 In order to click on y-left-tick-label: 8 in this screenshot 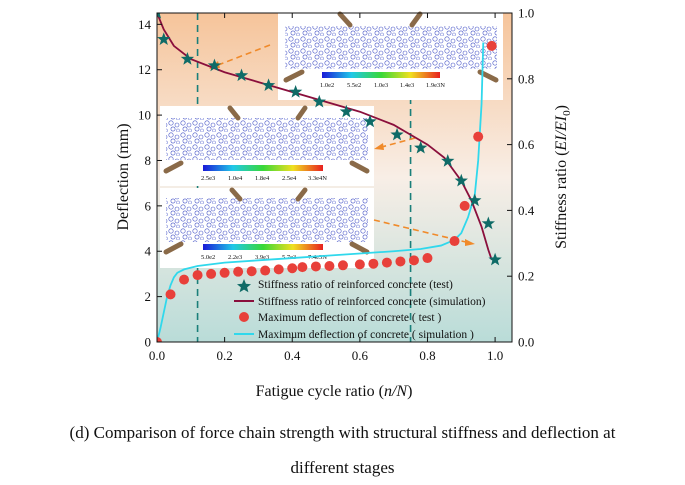, I will do `click(148, 160)`.